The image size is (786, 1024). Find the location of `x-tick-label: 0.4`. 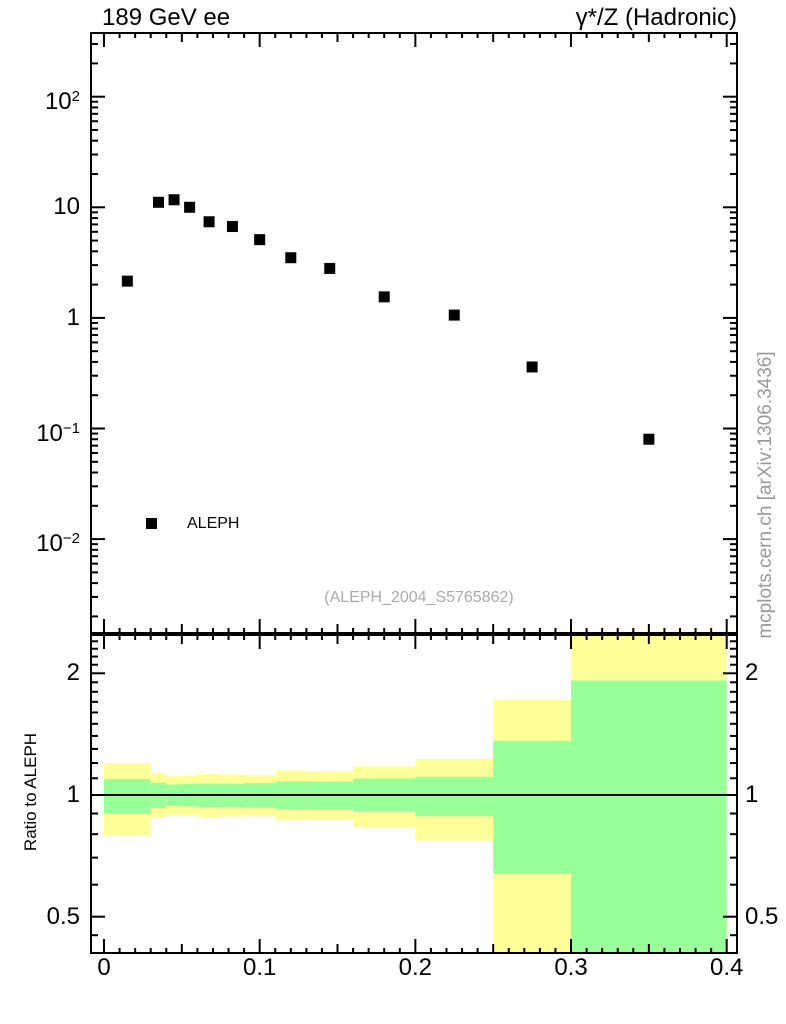

x-tick-label: 0.4 is located at coordinates (727, 967).